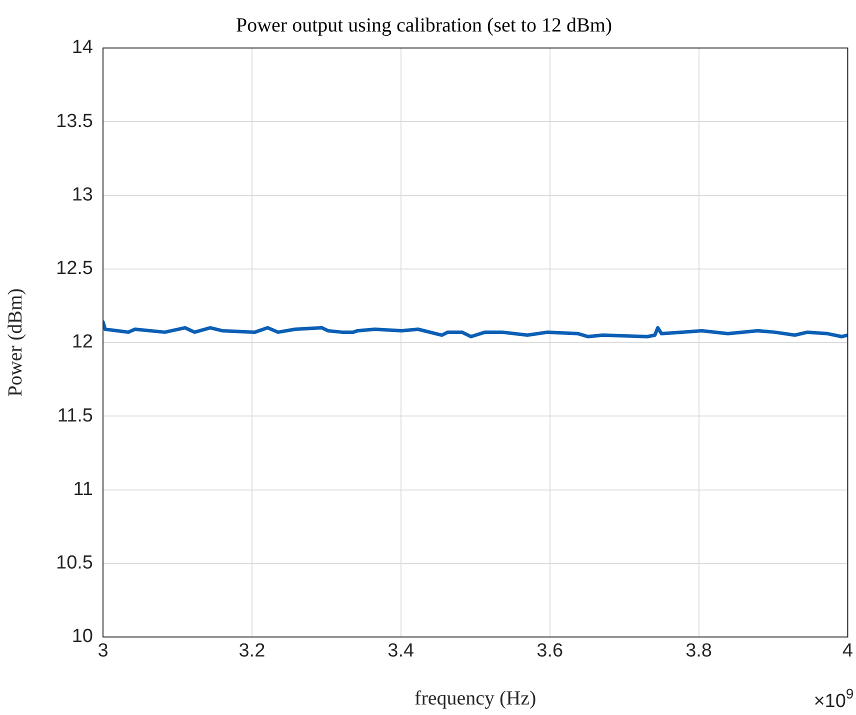  Describe the element at coordinates (550, 651) in the screenshot. I see `x-tick-label: 3.6` at that location.